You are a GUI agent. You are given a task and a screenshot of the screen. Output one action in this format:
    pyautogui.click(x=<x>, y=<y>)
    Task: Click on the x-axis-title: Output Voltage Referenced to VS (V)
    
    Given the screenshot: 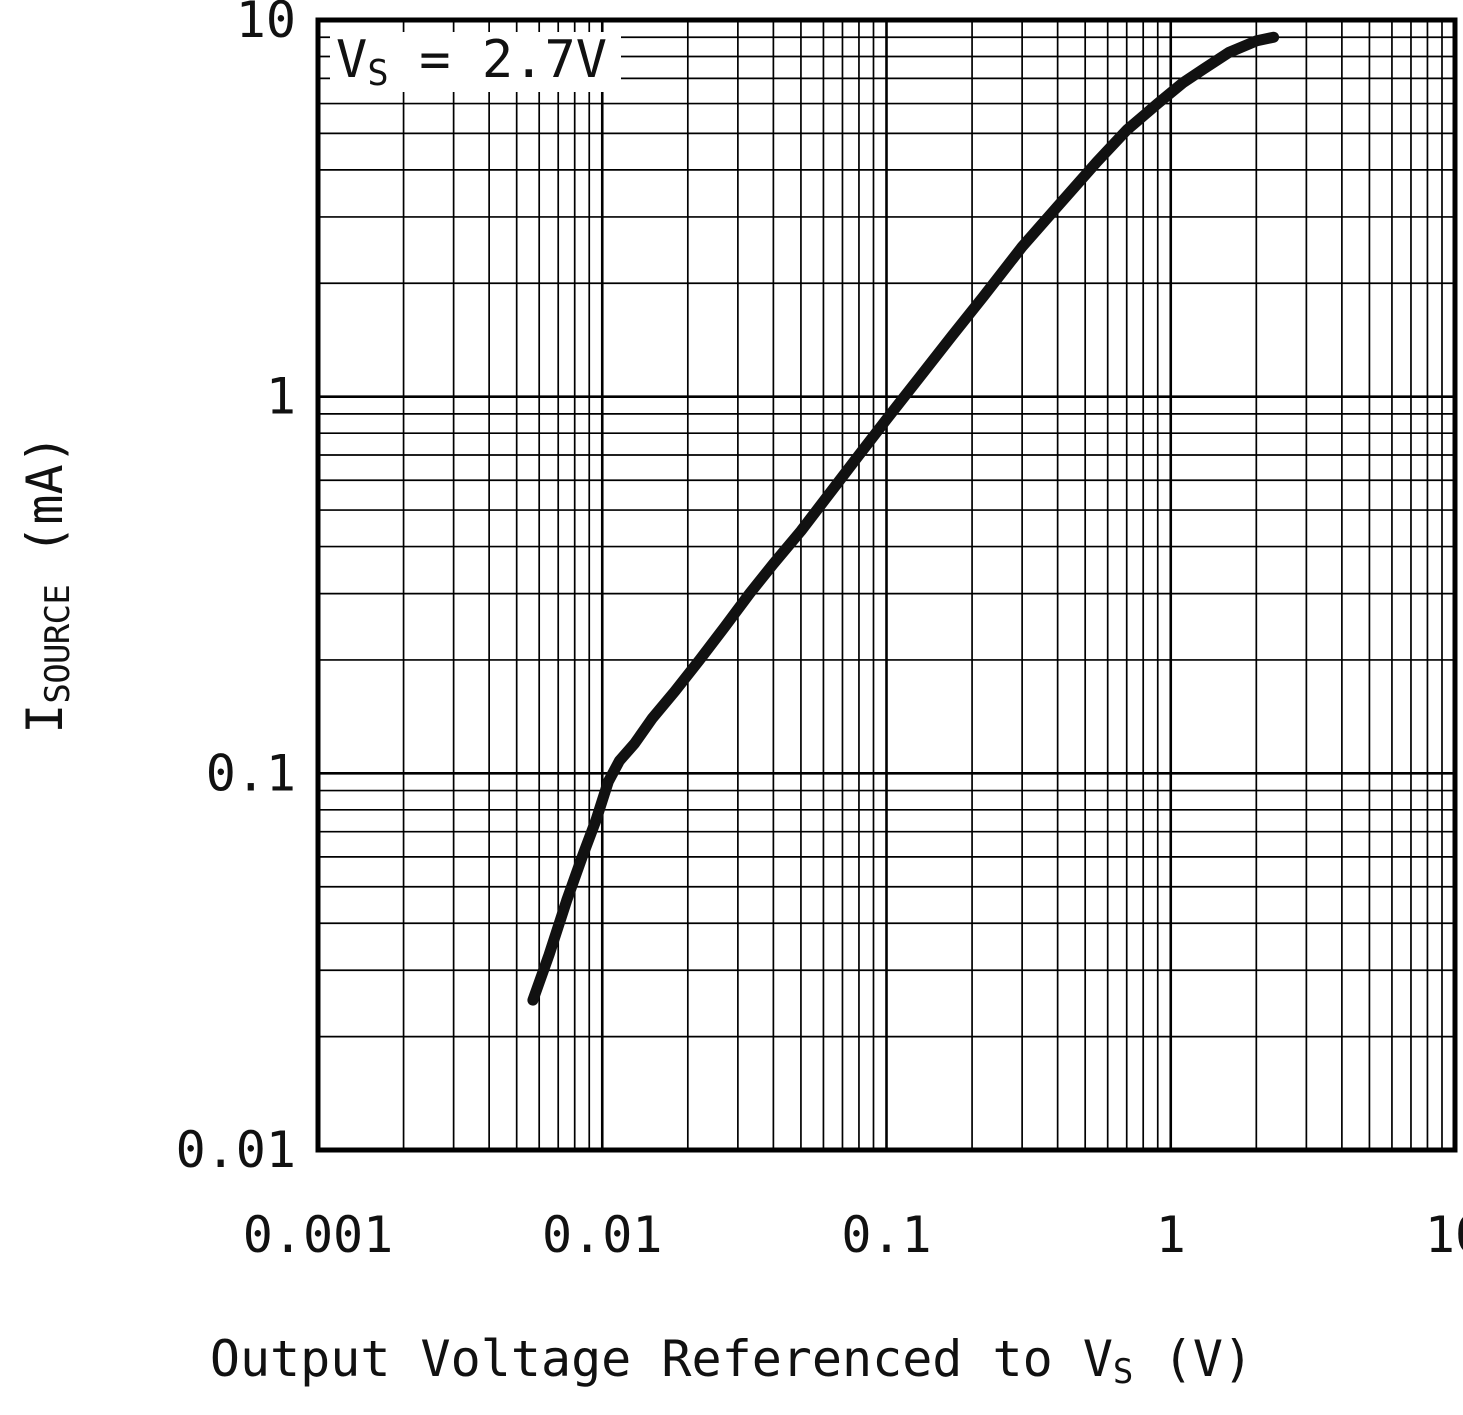 What is the action you would take?
    pyautogui.click(x=731, y=1361)
    